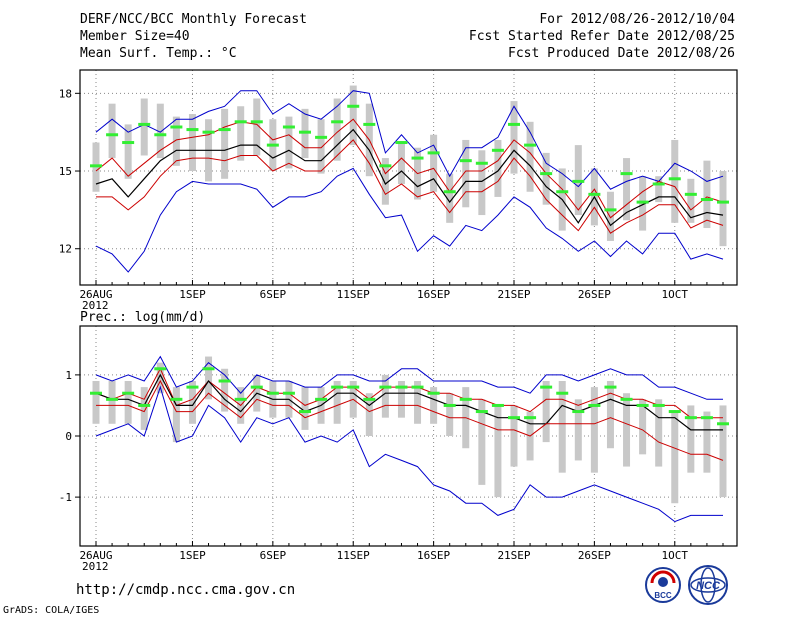 Image resolution: width=800 pixels, height=618 pixels. Describe the element at coordinates (65, 171) in the screenshot. I see `y-tick-label: 15` at that location.